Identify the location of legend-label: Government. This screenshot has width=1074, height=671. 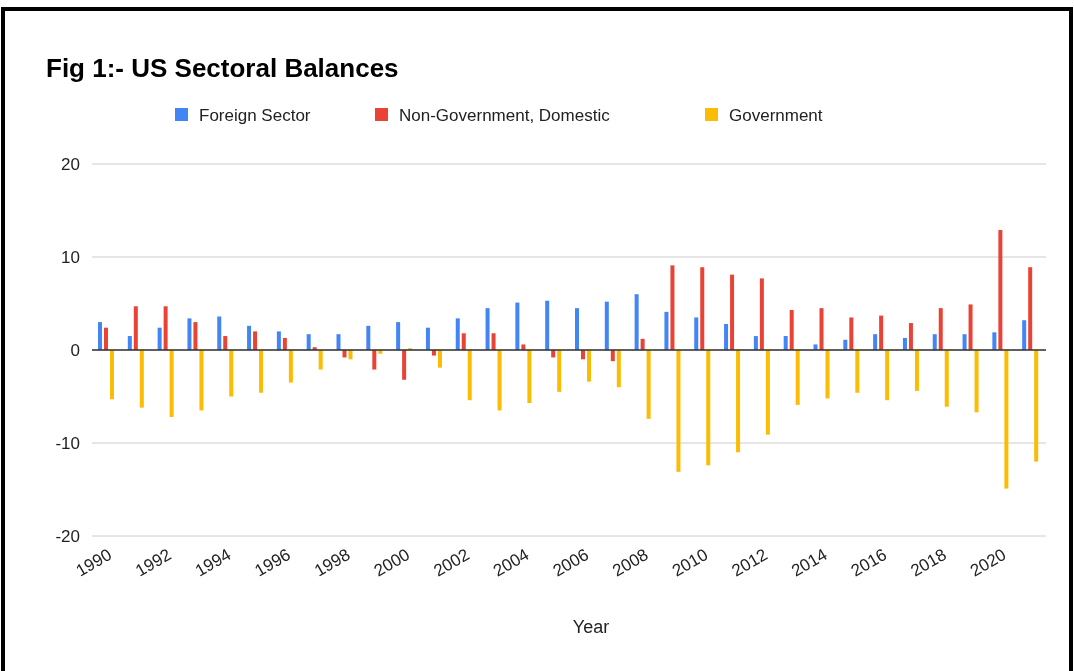
(776, 115).